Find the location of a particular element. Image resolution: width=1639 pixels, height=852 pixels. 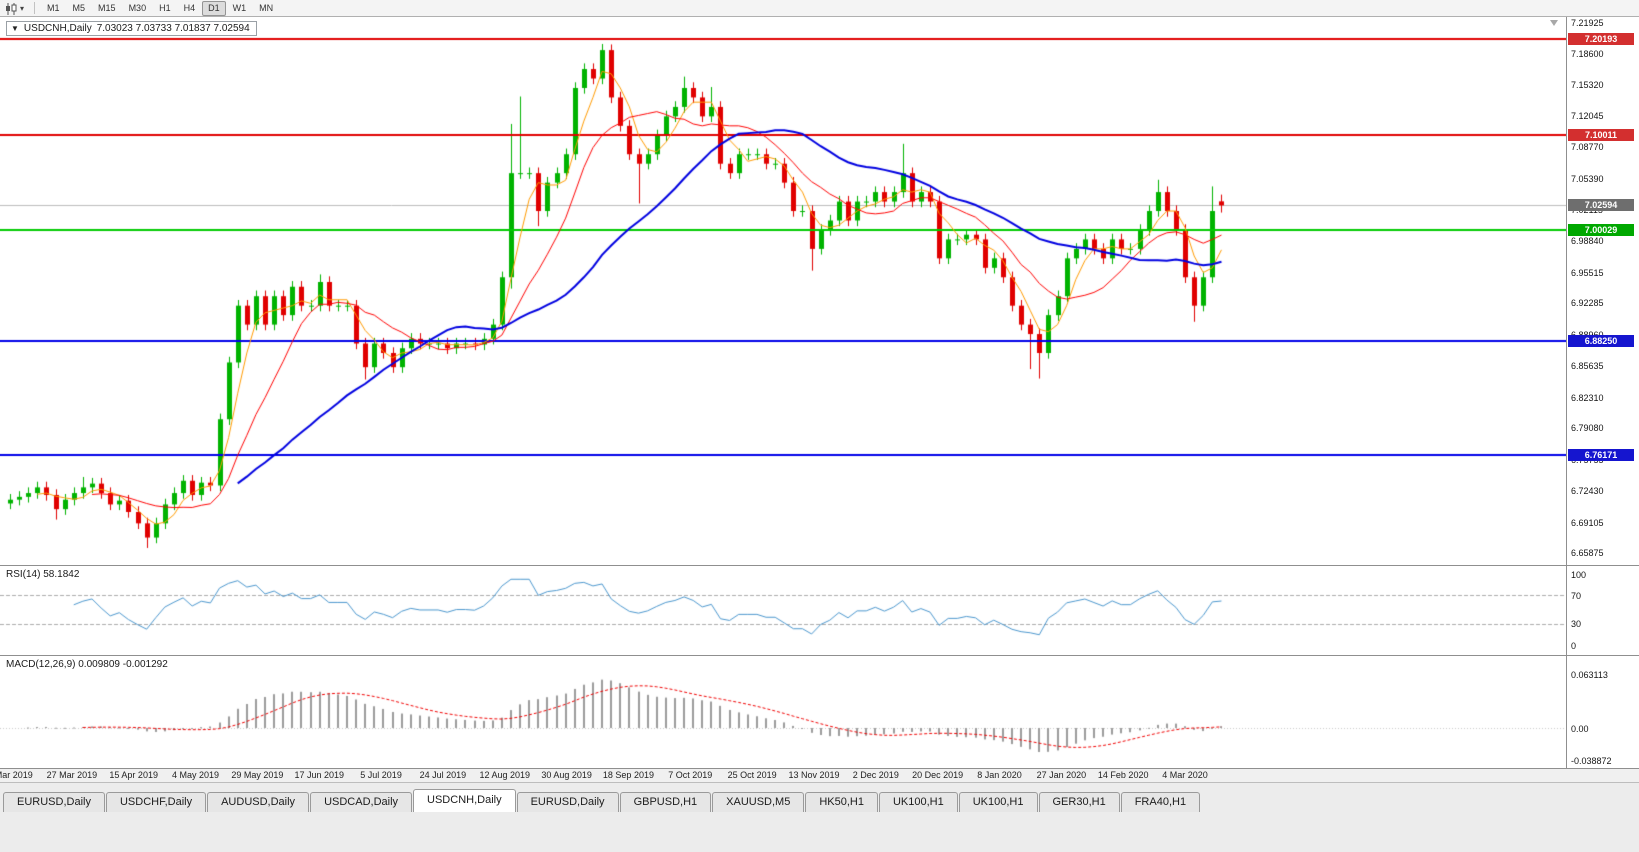

date-label: 15 Apr 2019 is located at coordinates (133, 775).